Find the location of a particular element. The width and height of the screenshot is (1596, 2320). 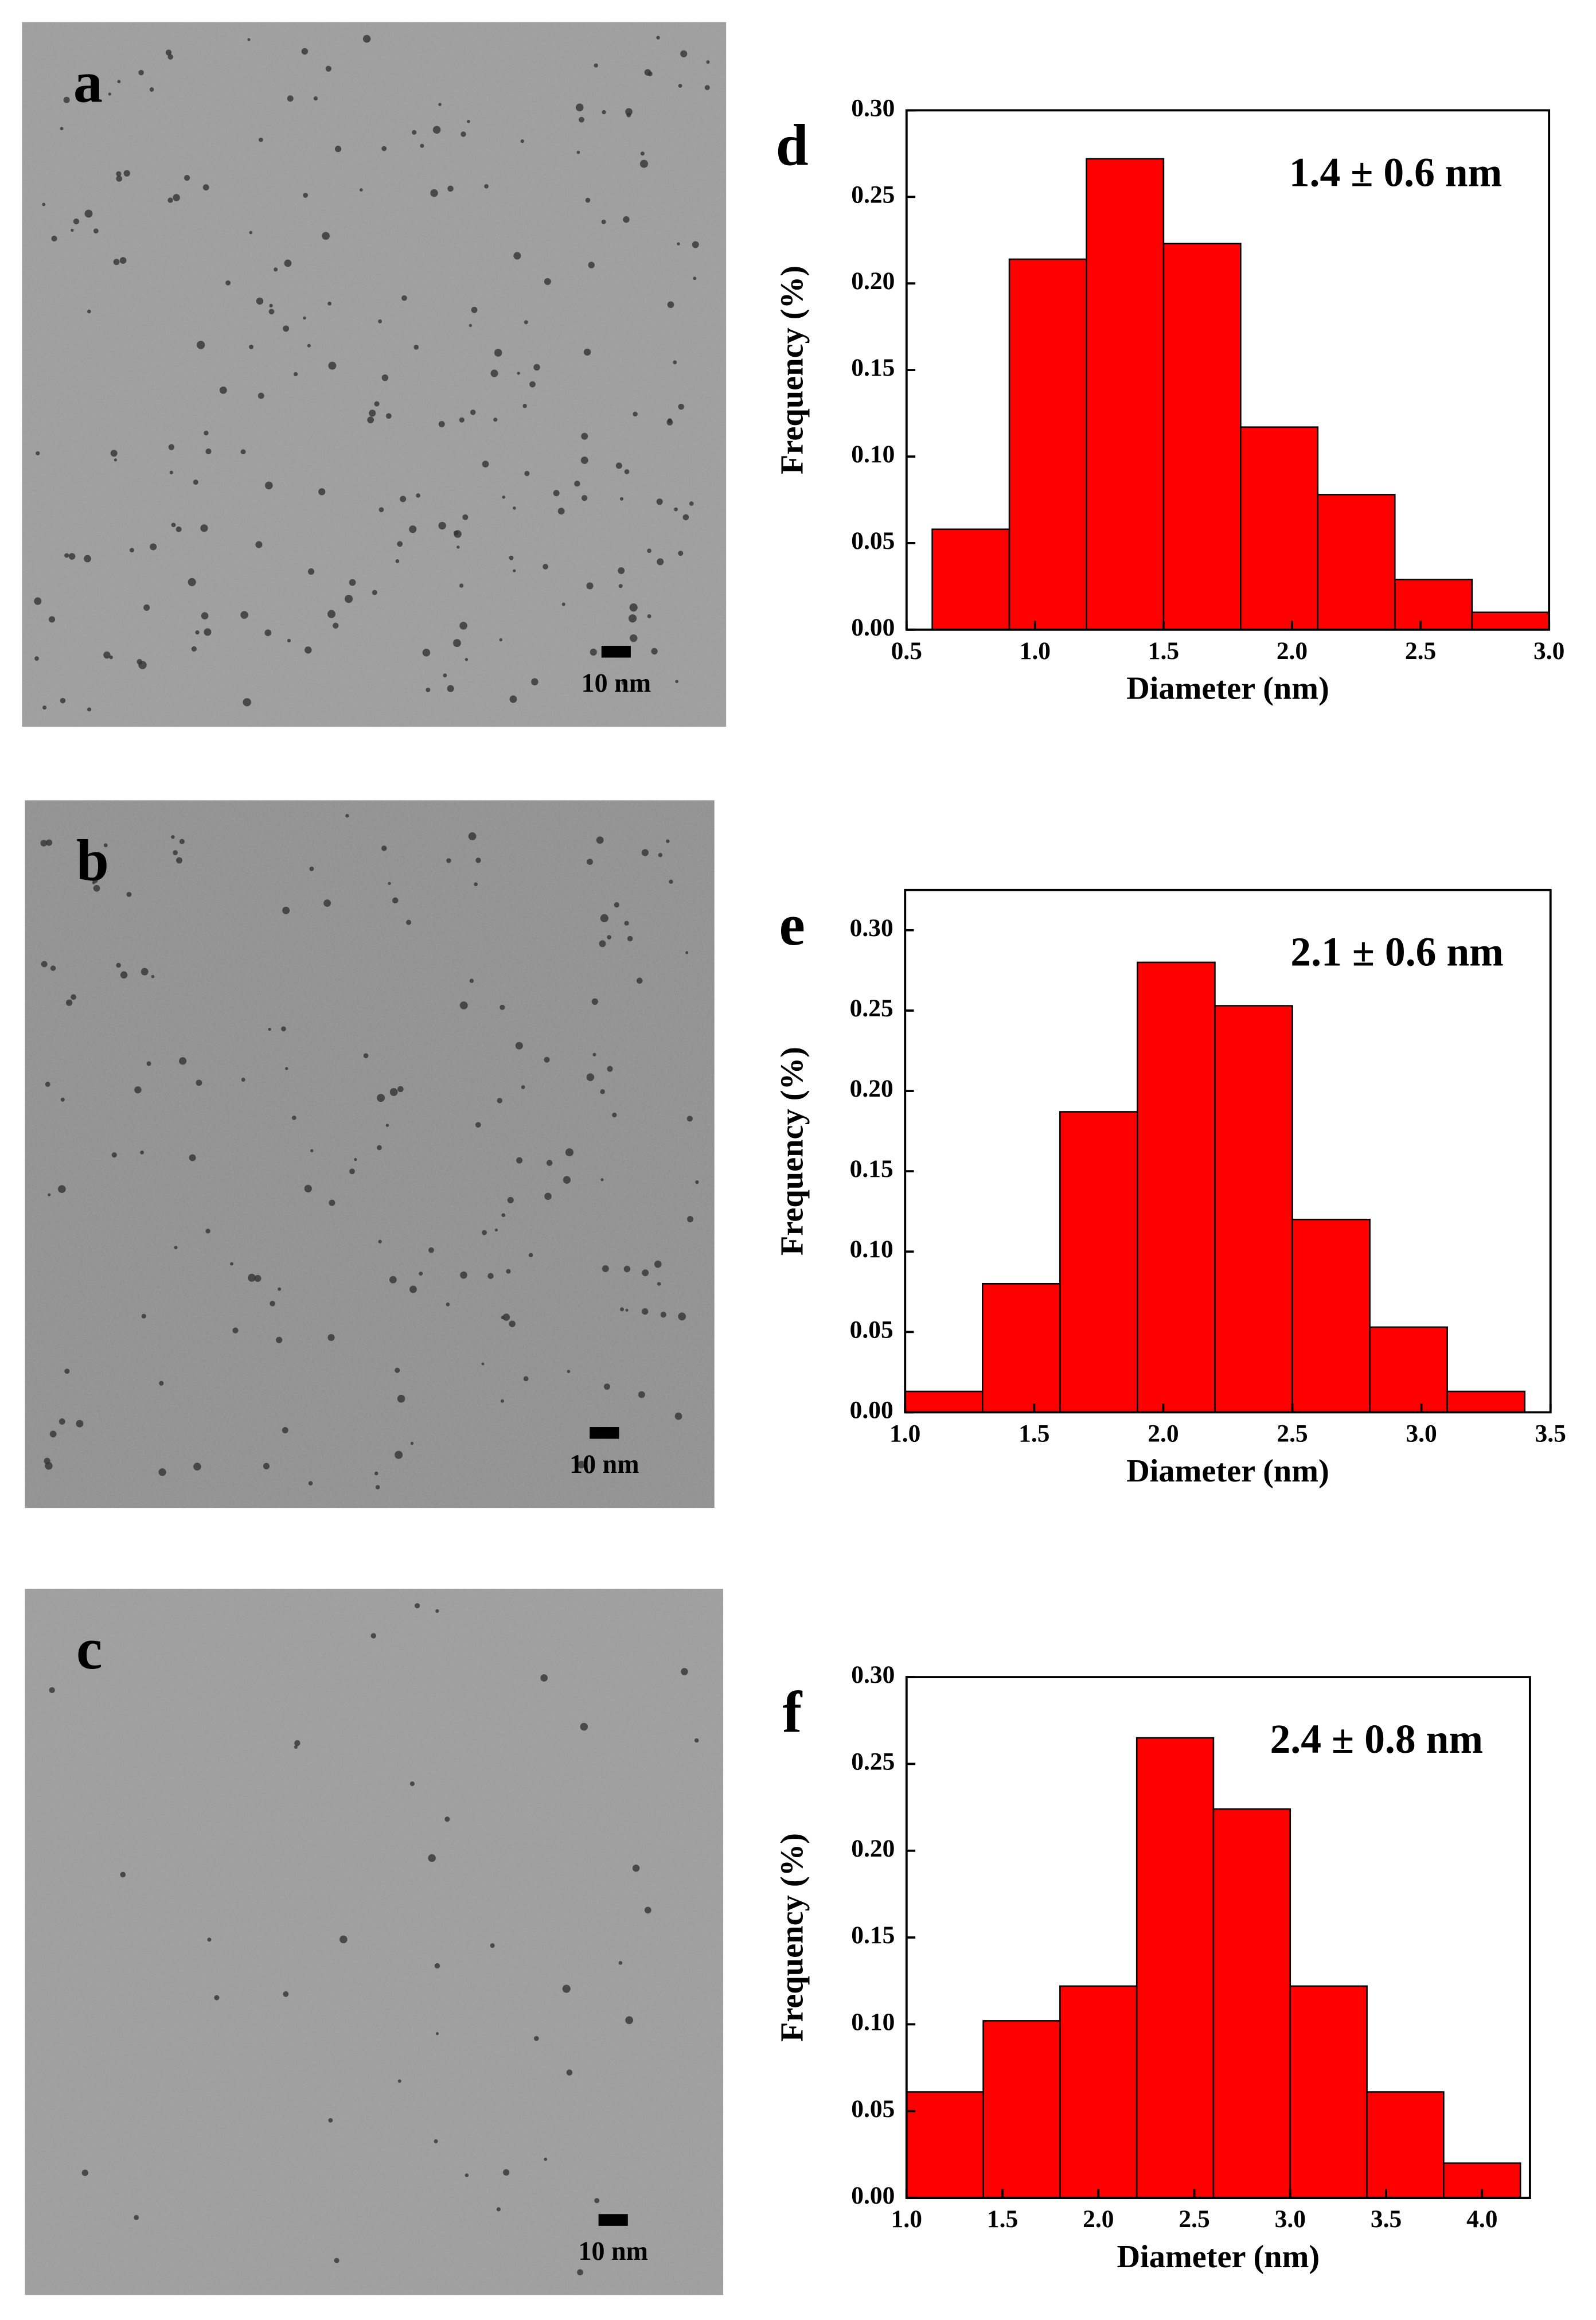

y-tick-label: 0.30 is located at coordinates (871, 928).